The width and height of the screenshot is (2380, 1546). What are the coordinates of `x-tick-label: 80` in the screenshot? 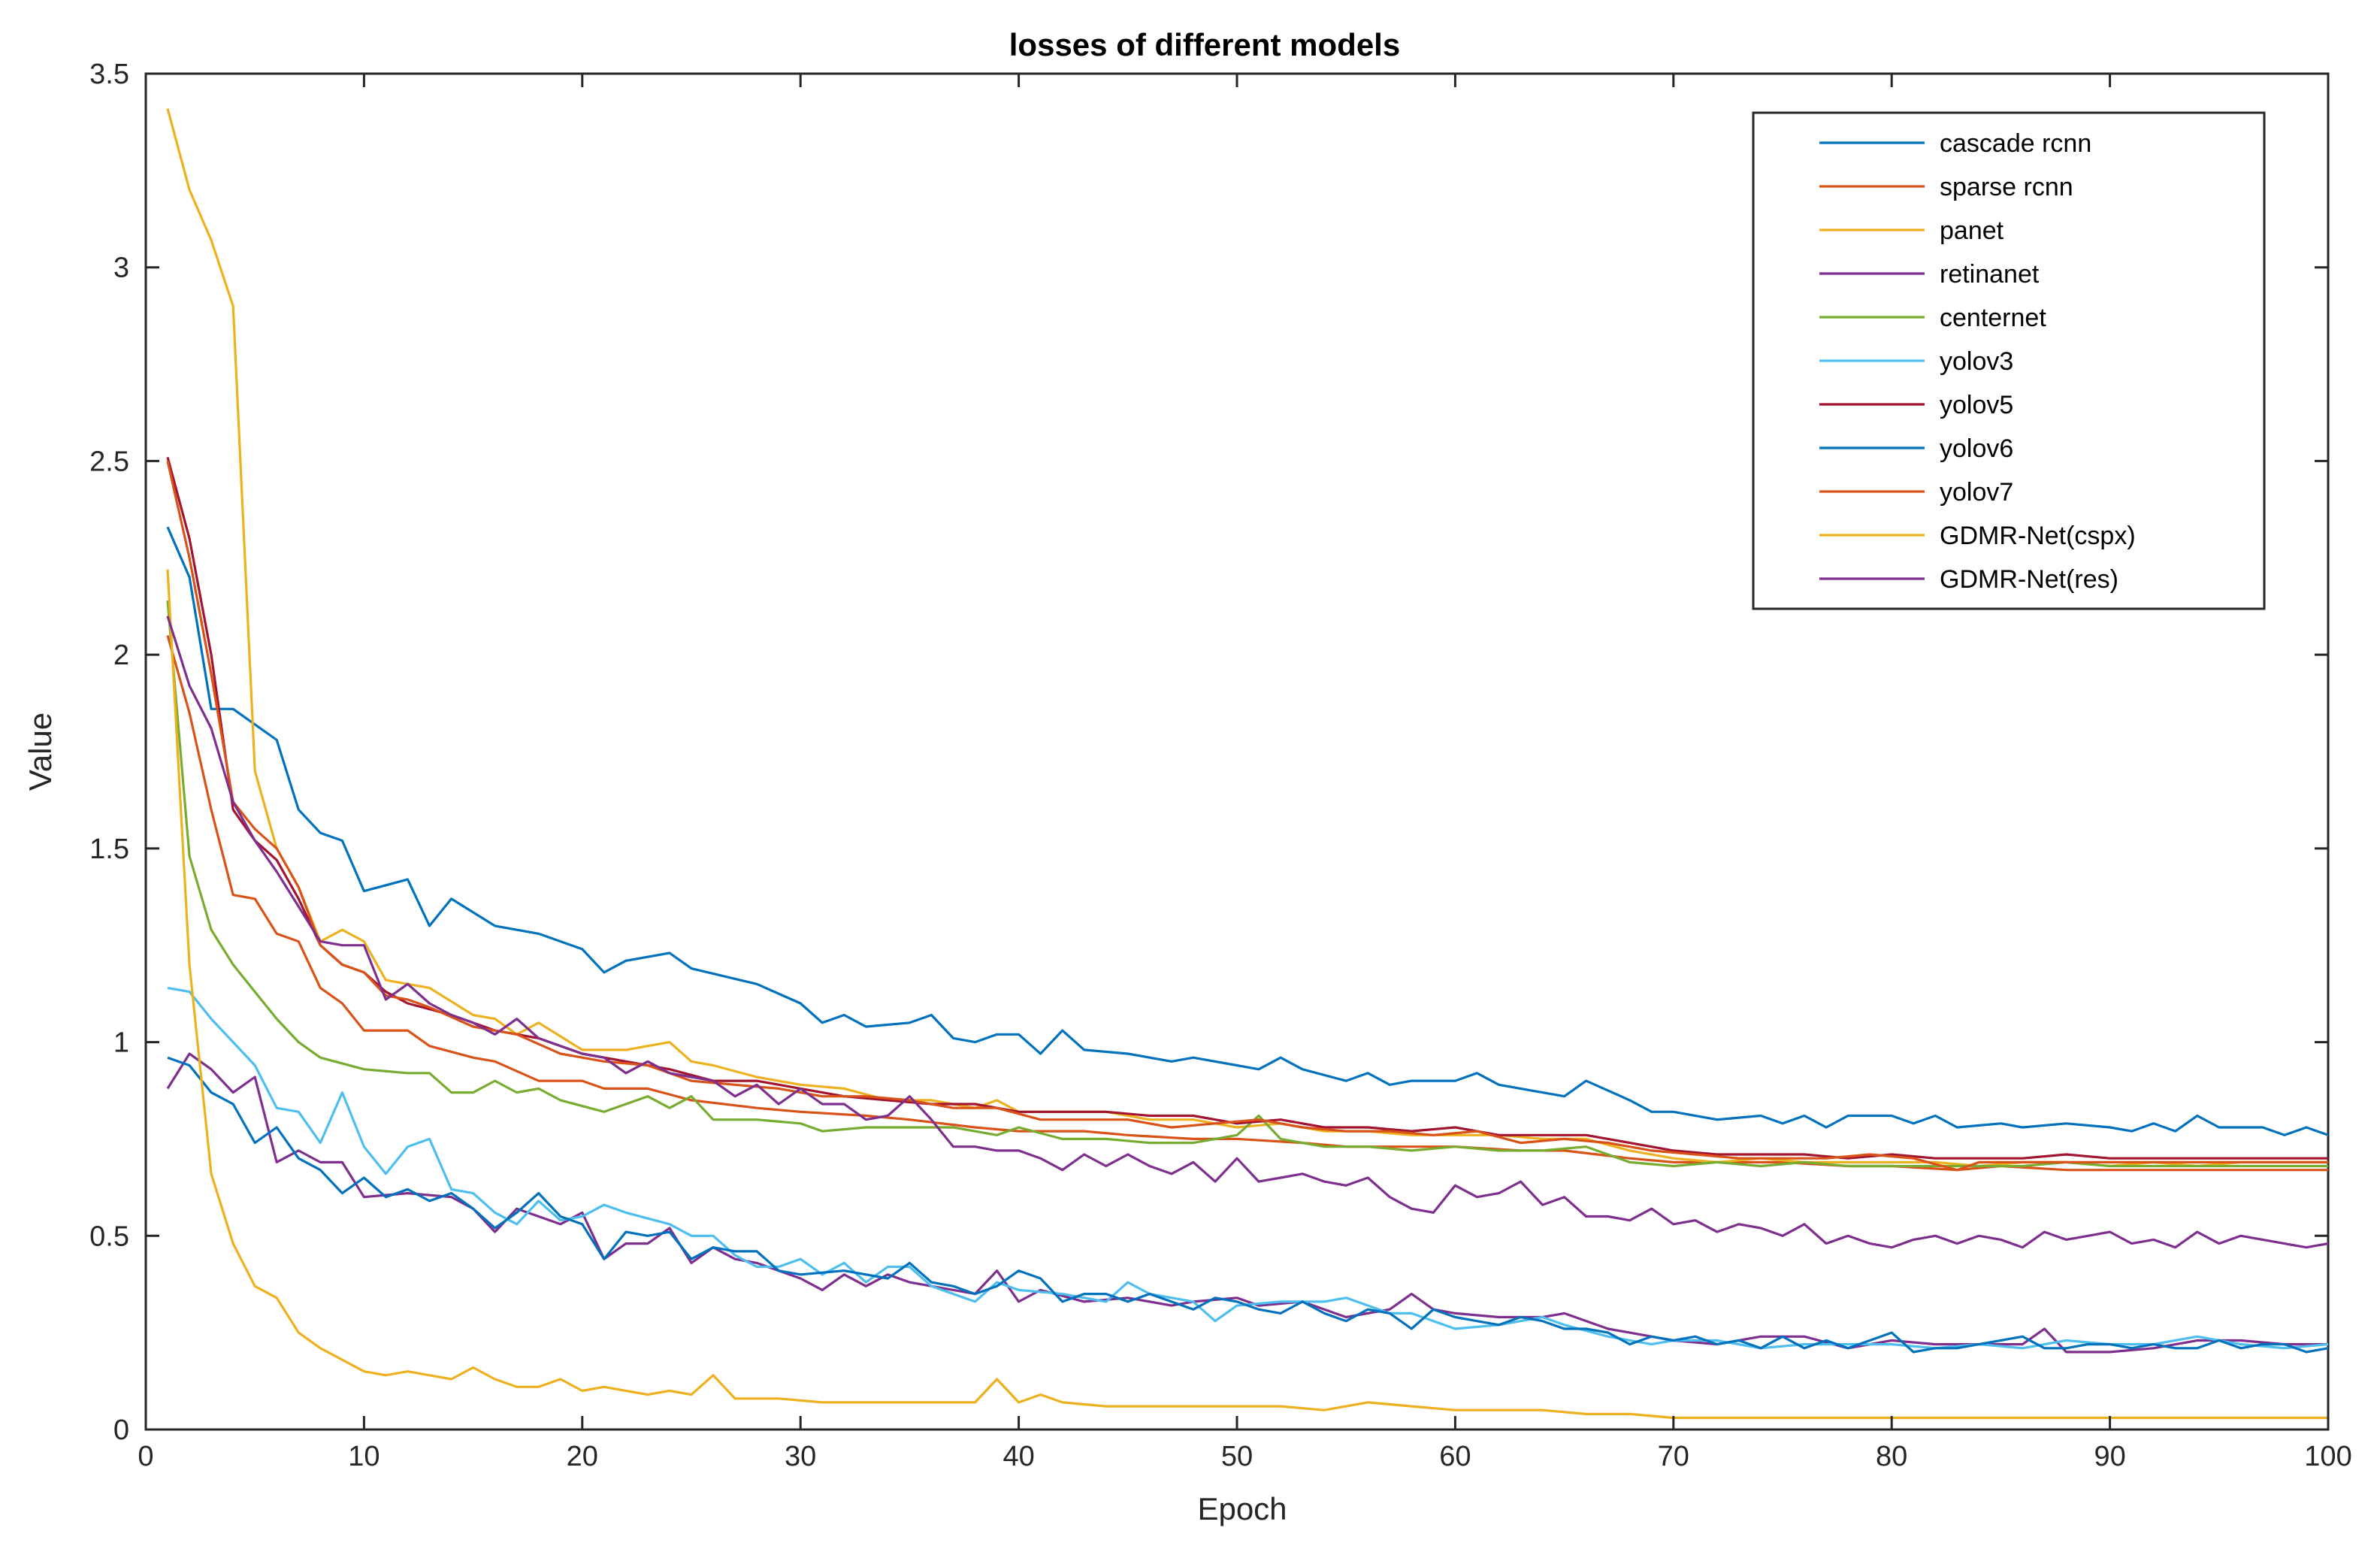 It's located at (1891, 1456).